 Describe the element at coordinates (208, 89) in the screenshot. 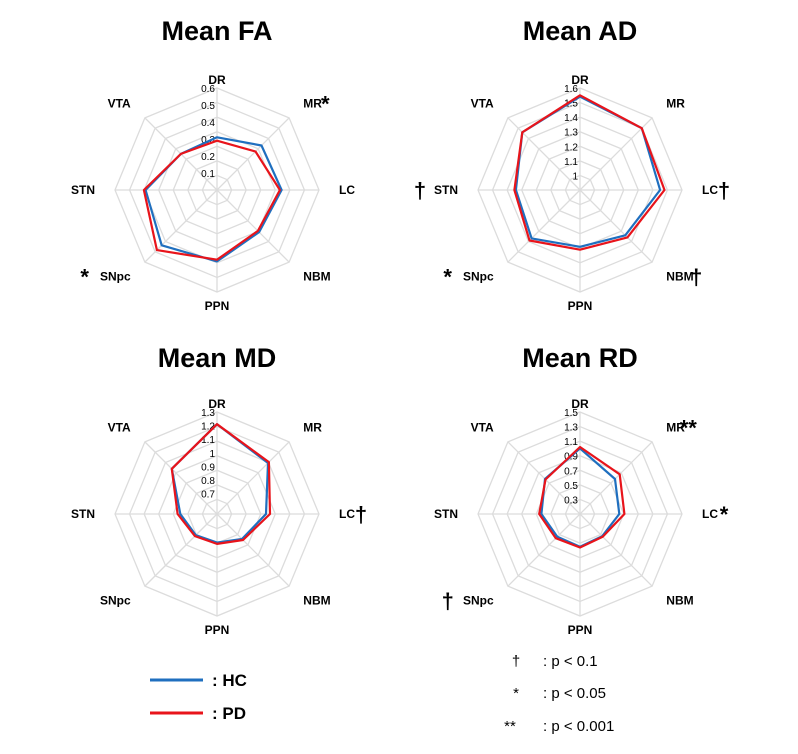

I see `tick-label: 0.6` at that location.